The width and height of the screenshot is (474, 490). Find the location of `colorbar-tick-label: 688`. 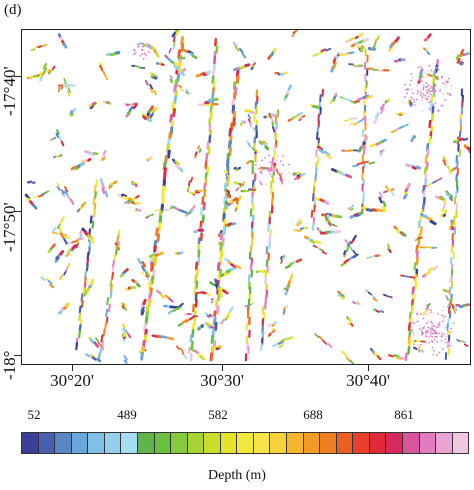

colorbar-tick-label: 688 is located at coordinates (313, 414).